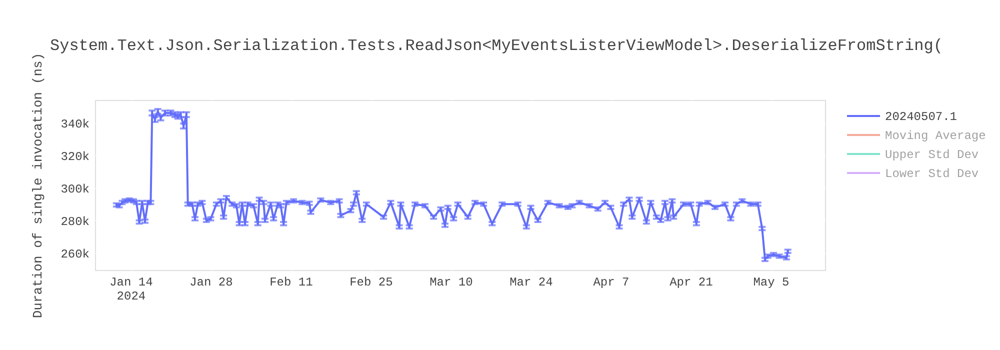  What do you see at coordinates (75, 189) in the screenshot?
I see `y-tick-label: 300k` at bounding box center [75, 189].